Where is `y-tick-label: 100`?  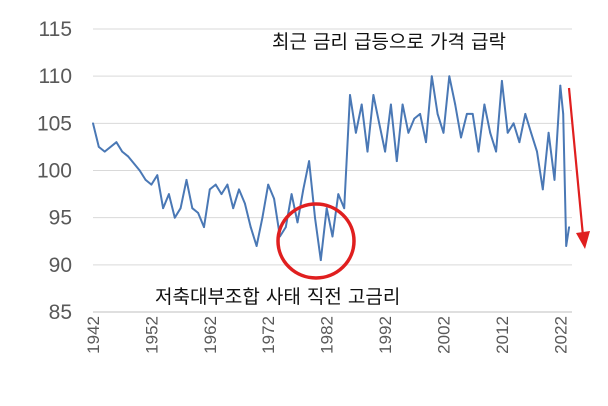
y-tick-label: 100 is located at coordinates (54, 171).